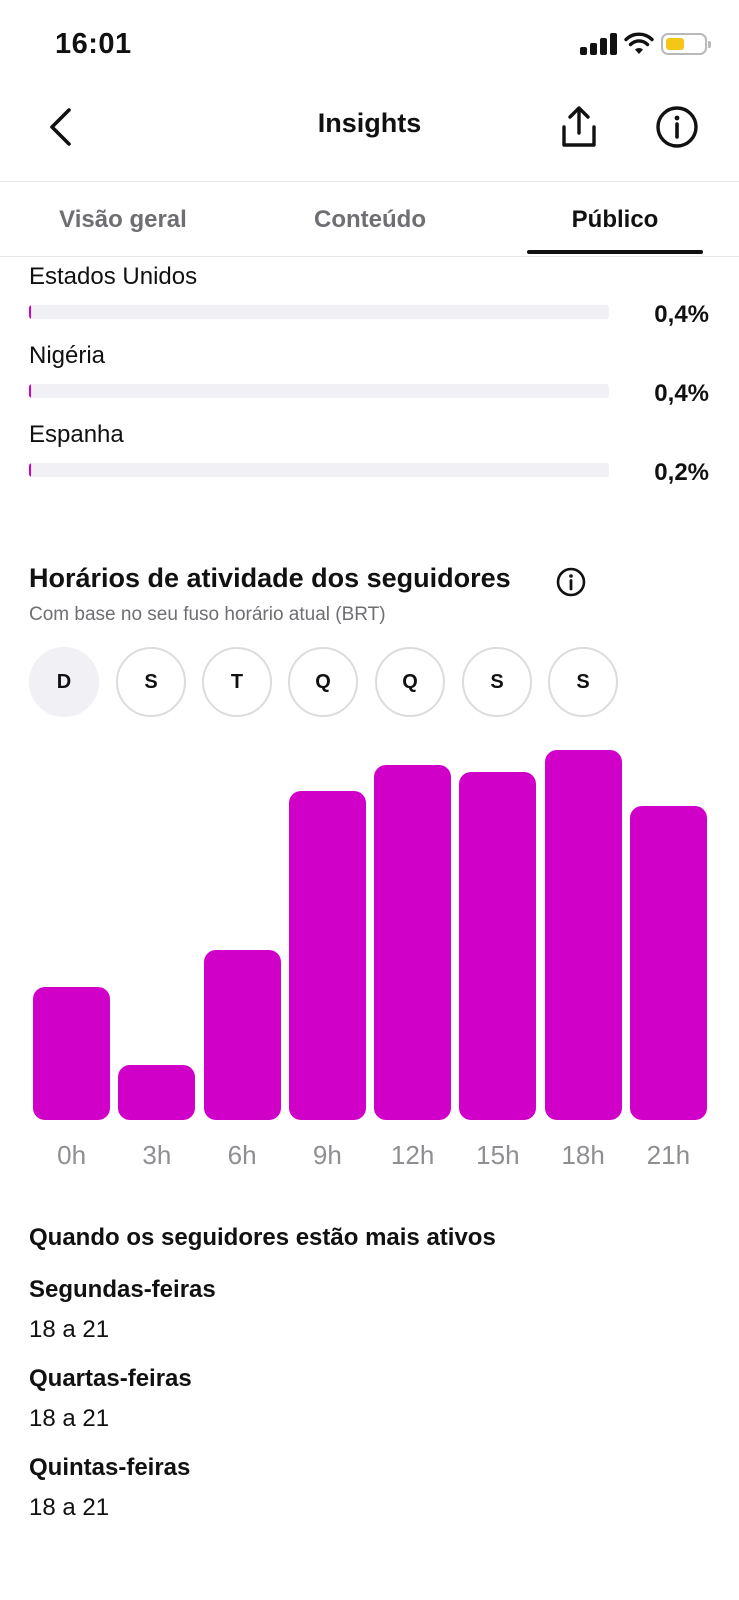 This screenshot has width=739, height=1600. Describe the element at coordinates (109, 1488) in the screenshot. I see `list-item: Quintas-feiras 18 a 21` at that location.